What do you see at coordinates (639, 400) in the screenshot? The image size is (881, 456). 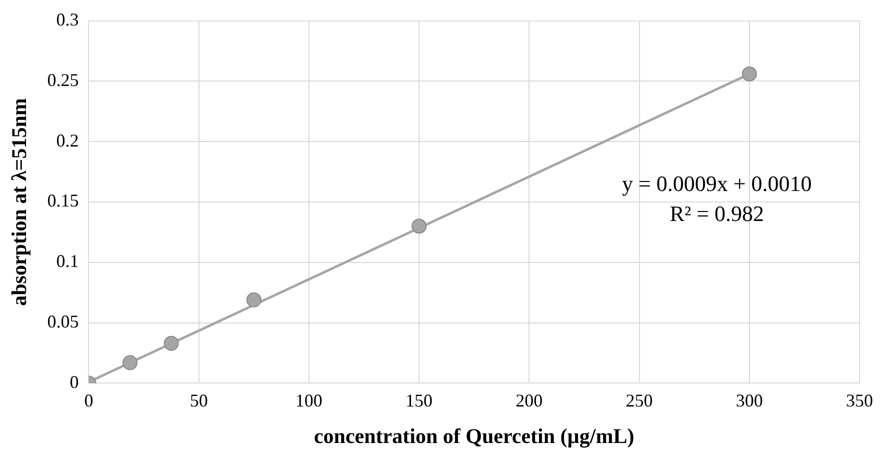 I see `x-tick-label: 250` at bounding box center [639, 400].